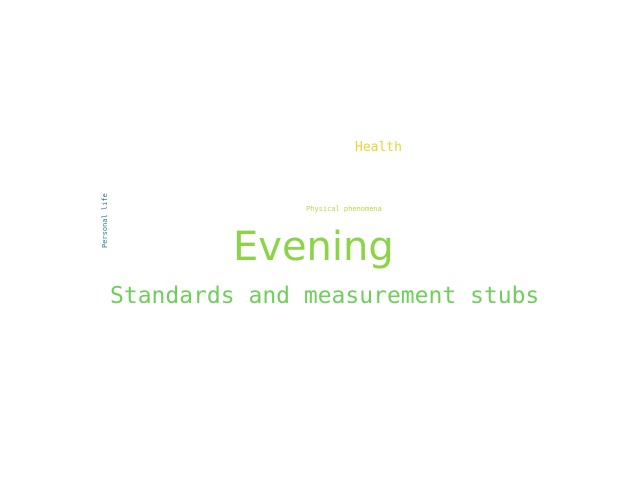 This screenshot has width=640, height=480. I want to click on word-personal-life: Personal life, so click(105, 220).